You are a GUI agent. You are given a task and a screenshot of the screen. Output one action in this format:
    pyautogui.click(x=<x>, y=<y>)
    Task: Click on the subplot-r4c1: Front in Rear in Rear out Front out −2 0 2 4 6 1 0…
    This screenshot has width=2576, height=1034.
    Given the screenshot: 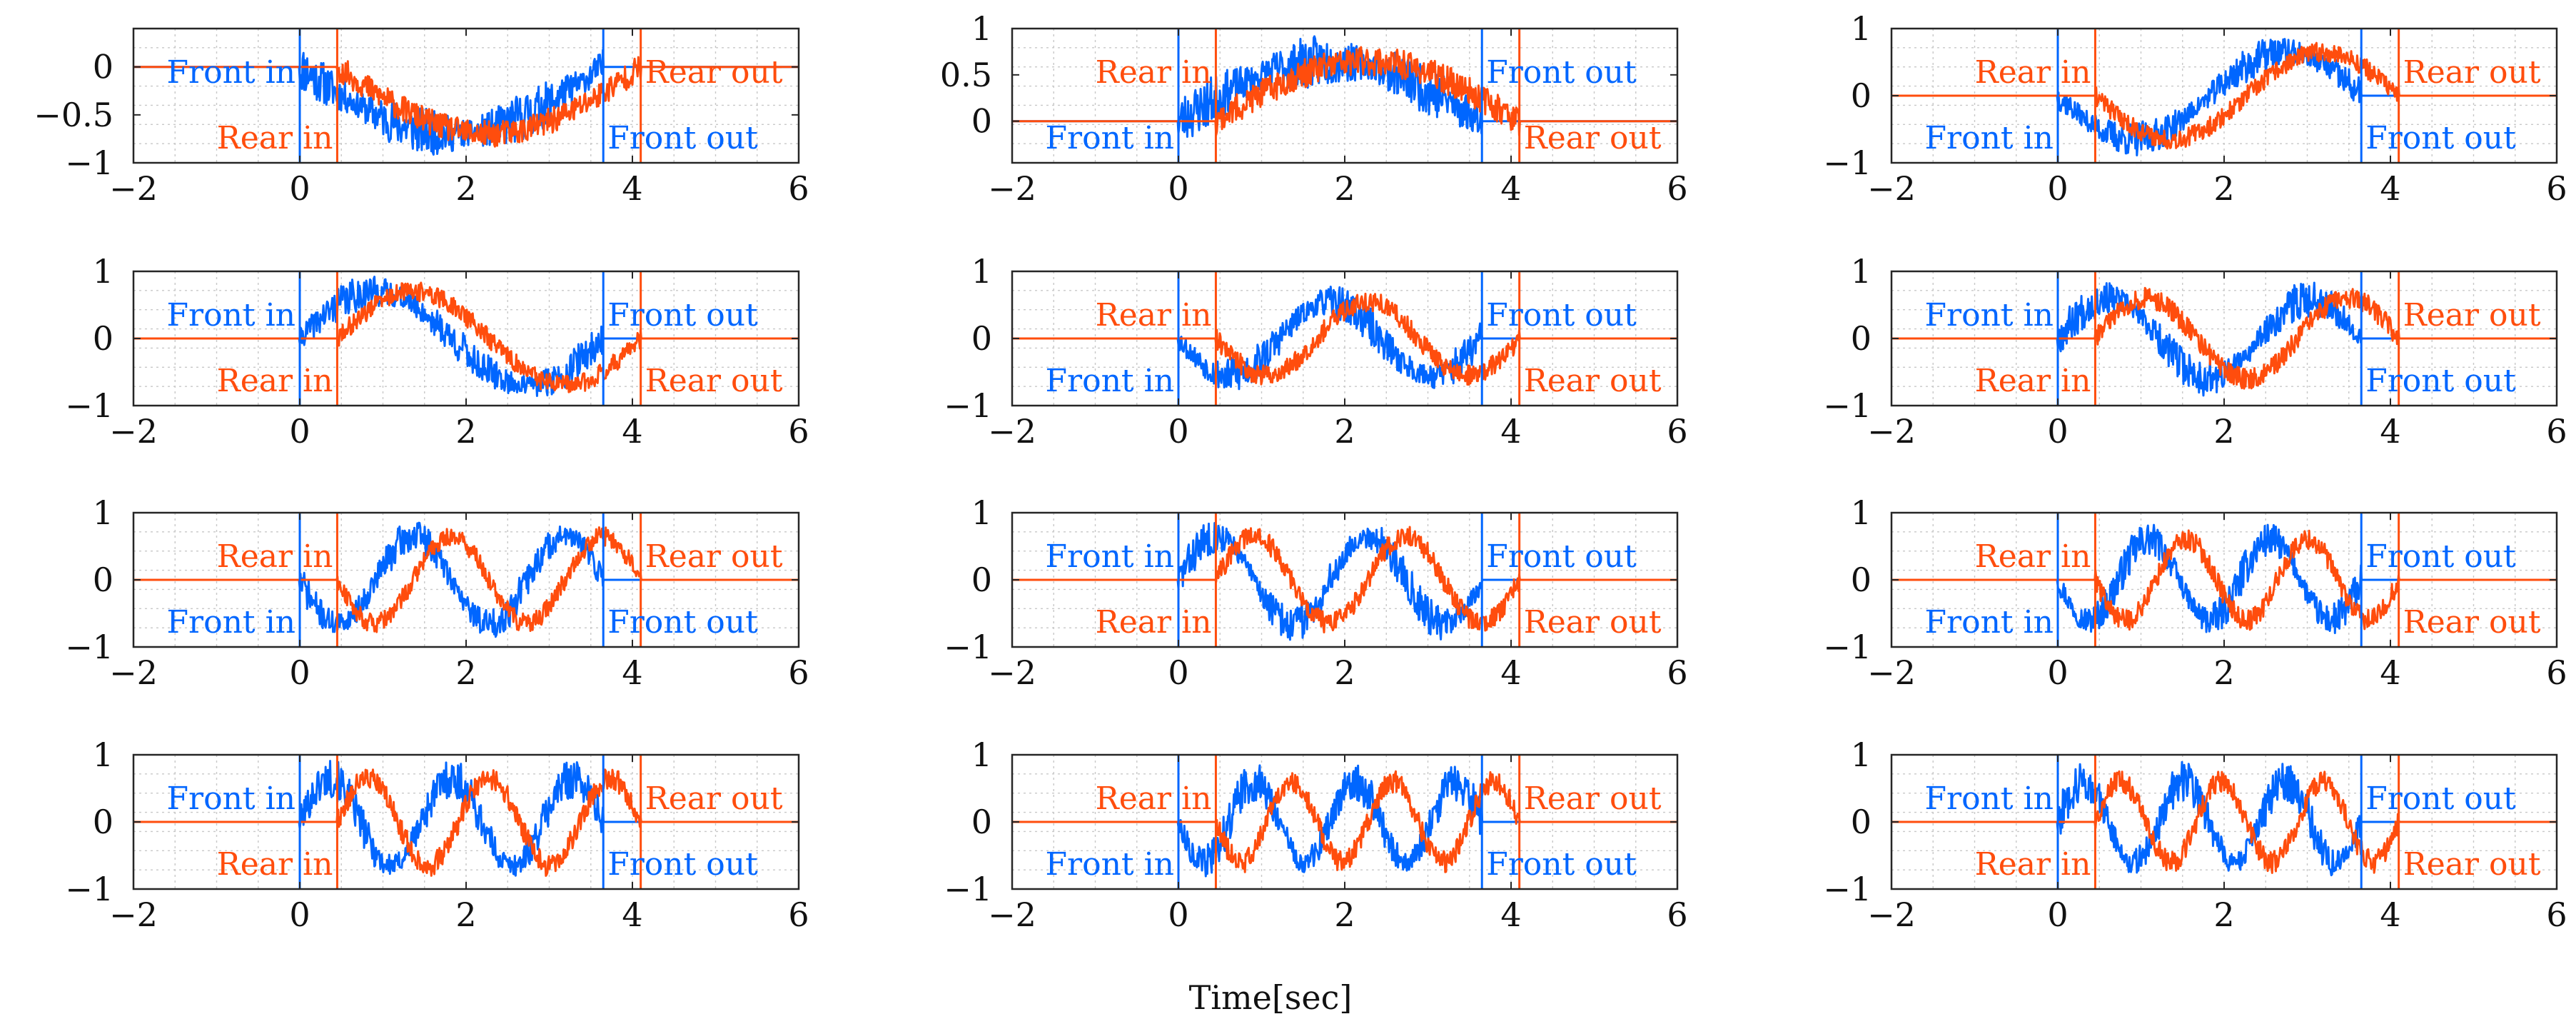 What is the action you would take?
    pyautogui.click(x=437, y=835)
    